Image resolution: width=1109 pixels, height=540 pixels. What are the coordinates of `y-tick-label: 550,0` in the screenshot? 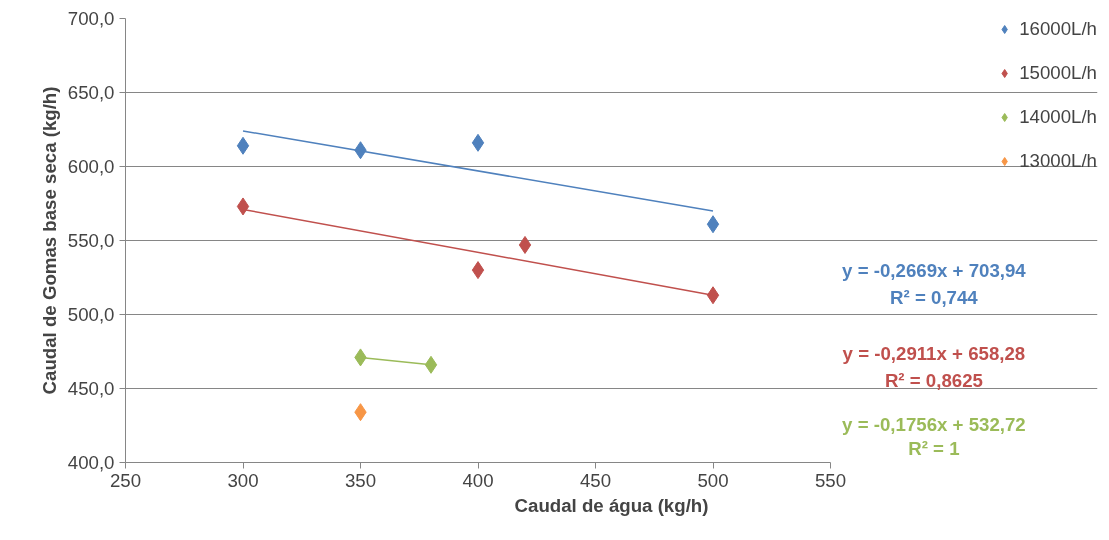 It's located at (91, 240).